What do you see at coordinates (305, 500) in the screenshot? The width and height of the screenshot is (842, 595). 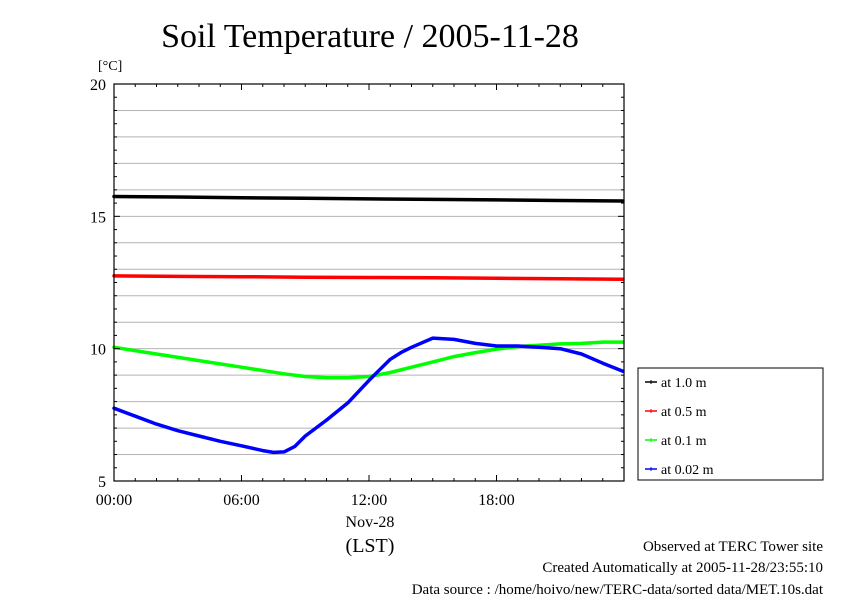 I see `x-axis-ticks: 00:00 06:00 12:00 18:00` at bounding box center [305, 500].